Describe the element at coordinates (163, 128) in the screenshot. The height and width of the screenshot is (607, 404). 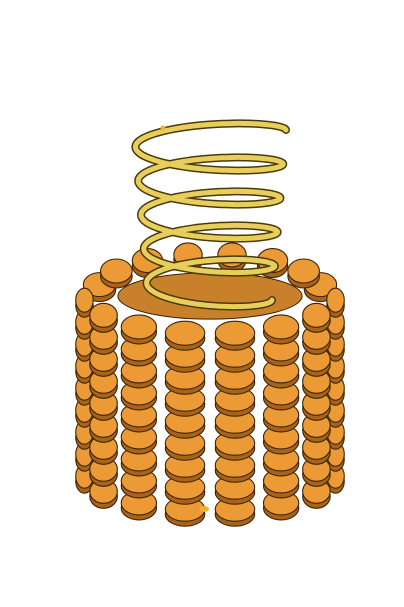
I see `spring-tip` at that location.